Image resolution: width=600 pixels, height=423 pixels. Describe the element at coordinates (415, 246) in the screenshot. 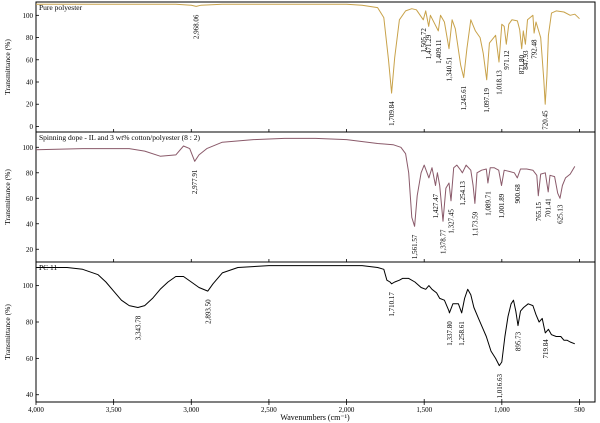

I see `peak-label: 1,561.57` at that location.